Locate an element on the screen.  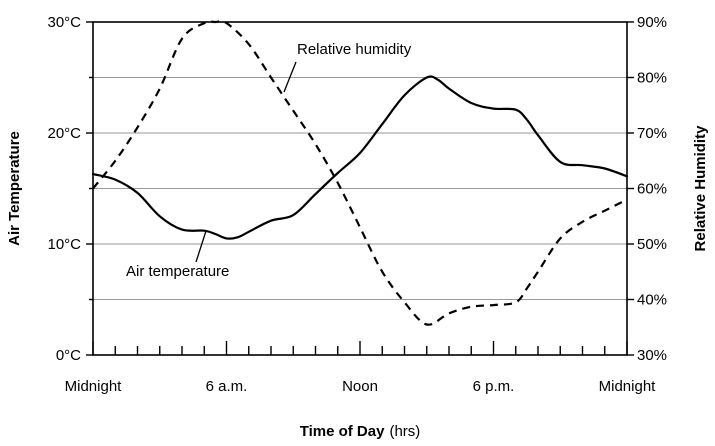
y-axis-right-title: Relative Humidity is located at coordinates (700, 188).